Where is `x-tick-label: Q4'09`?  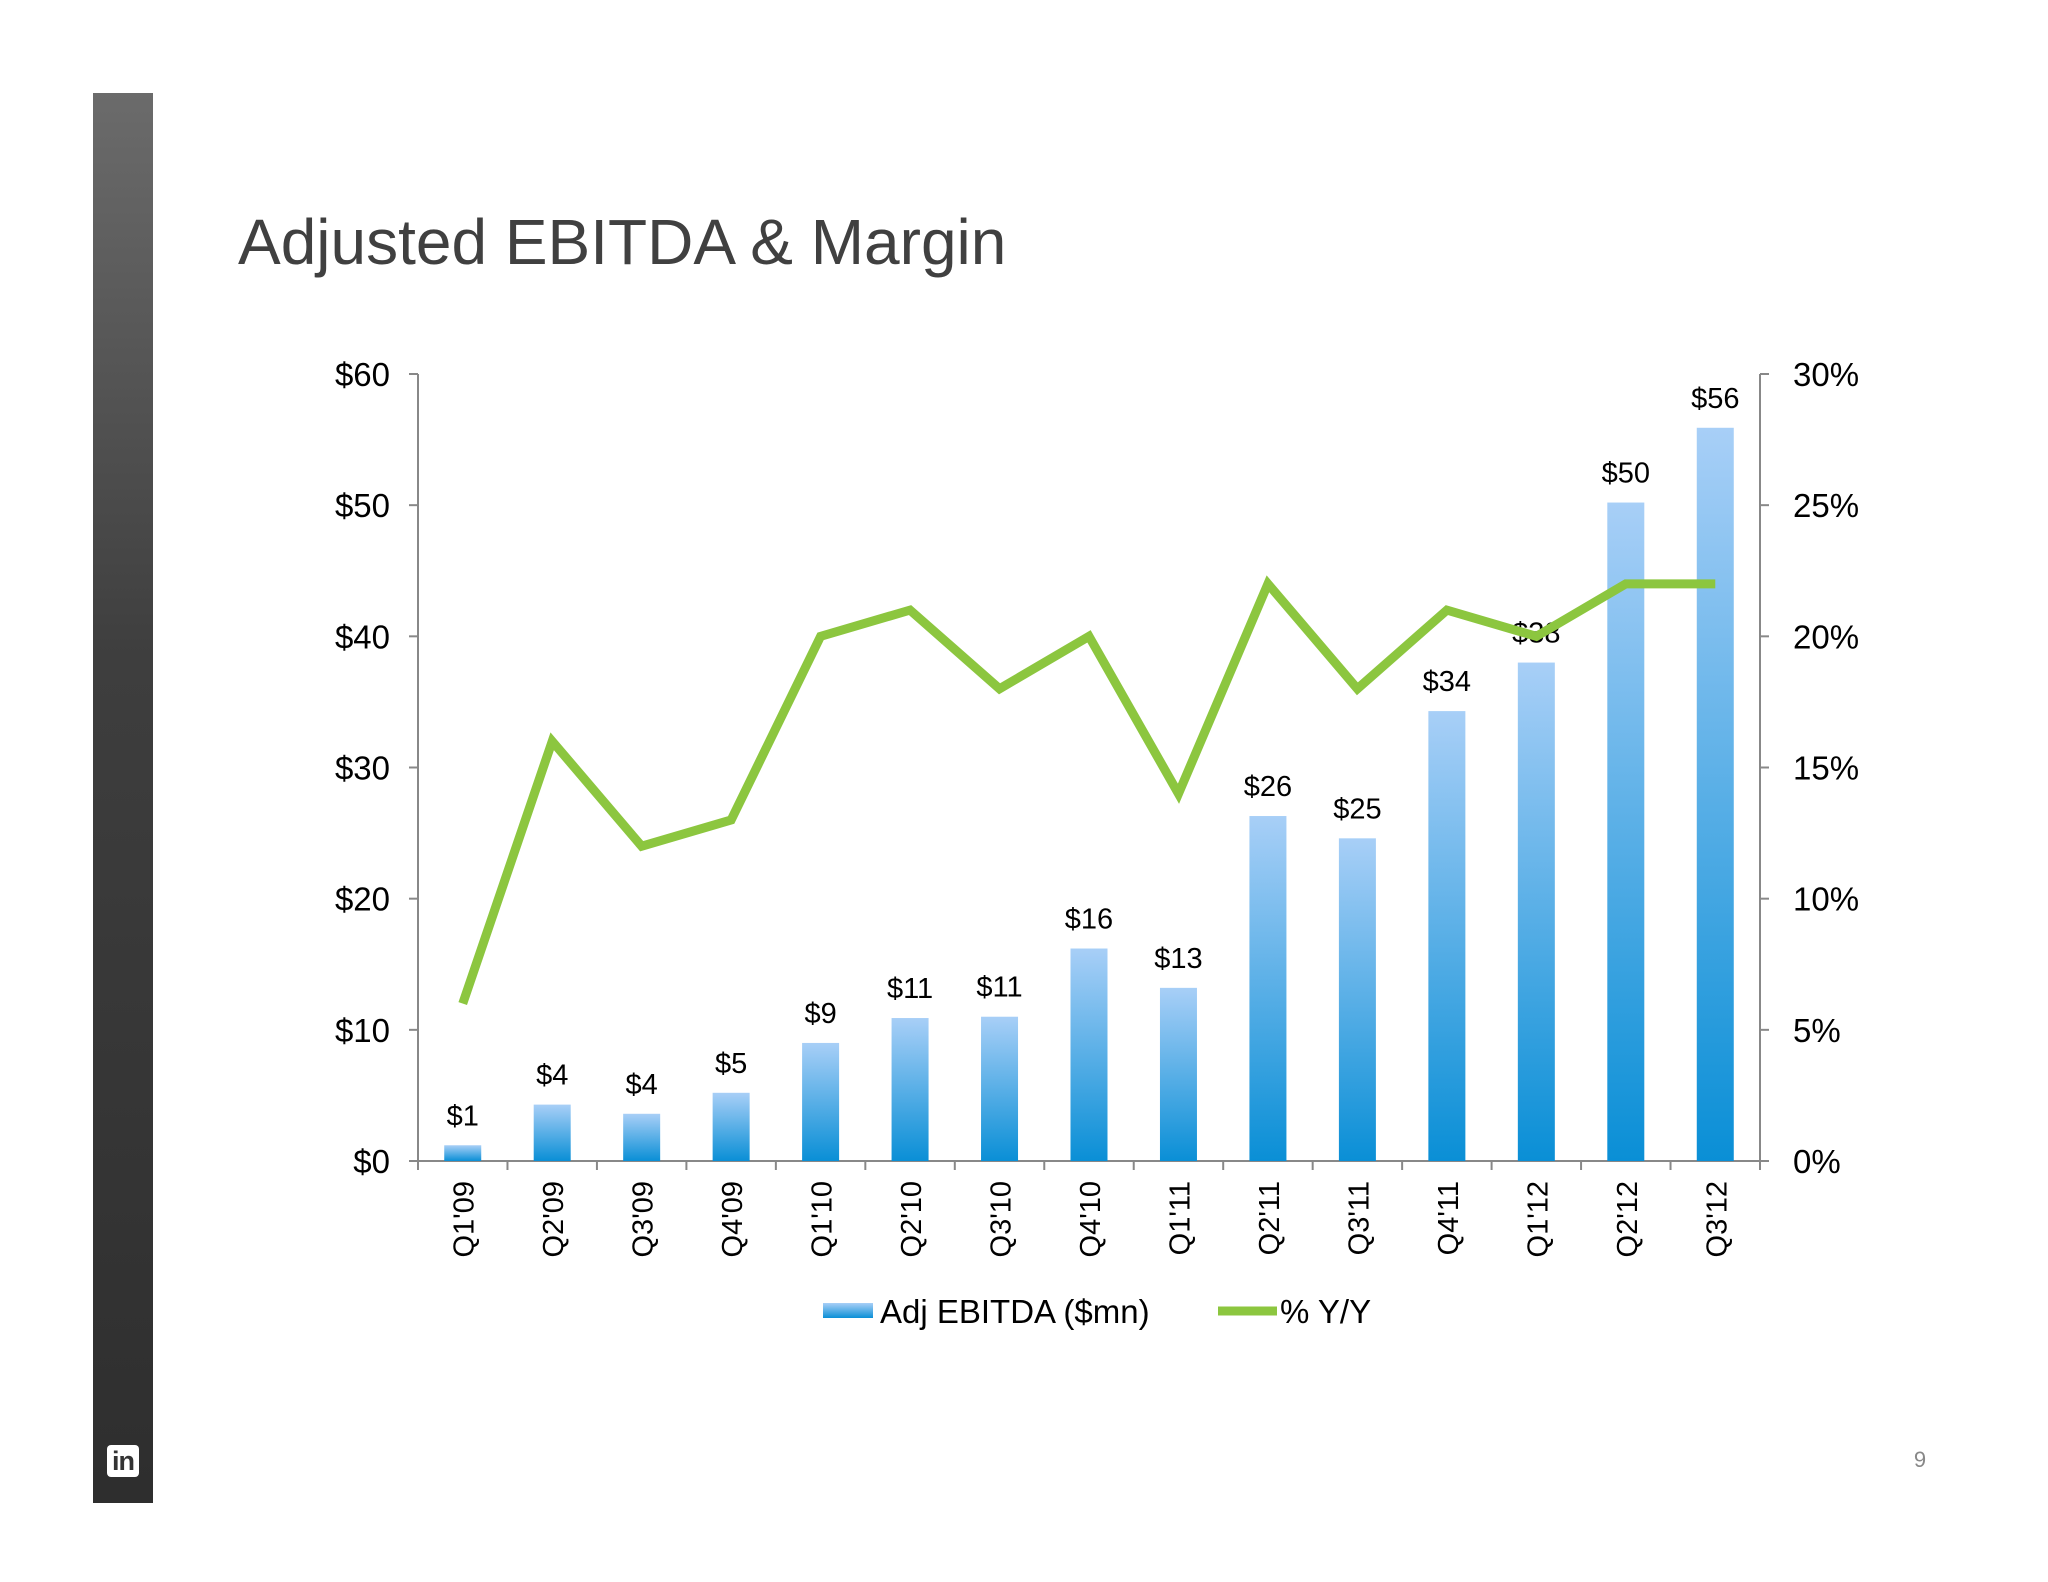
x-tick-label: Q4'09 is located at coordinates (733, 1219).